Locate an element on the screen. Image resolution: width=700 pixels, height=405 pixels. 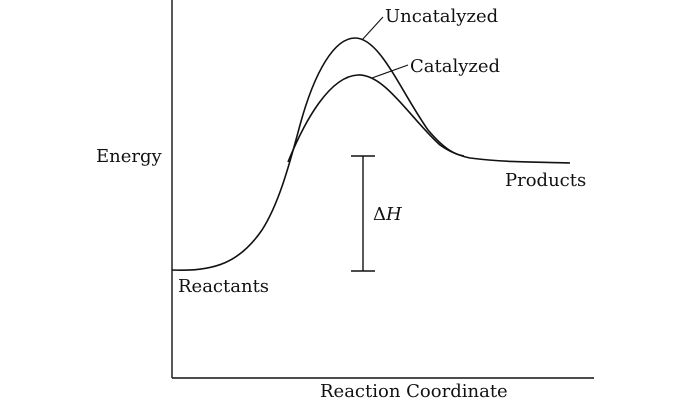
delta-h-variable: H is located at coordinates (393, 214).